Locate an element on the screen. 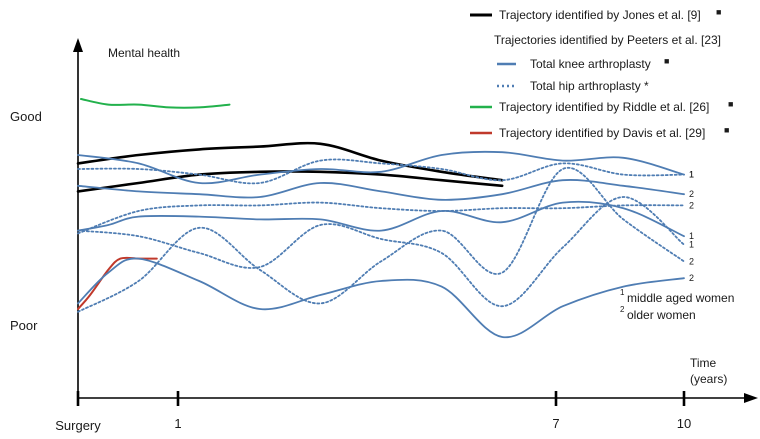 The width and height of the screenshot is (760, 439). series-end-label-5: 2 is located at coordinates (691, 194).